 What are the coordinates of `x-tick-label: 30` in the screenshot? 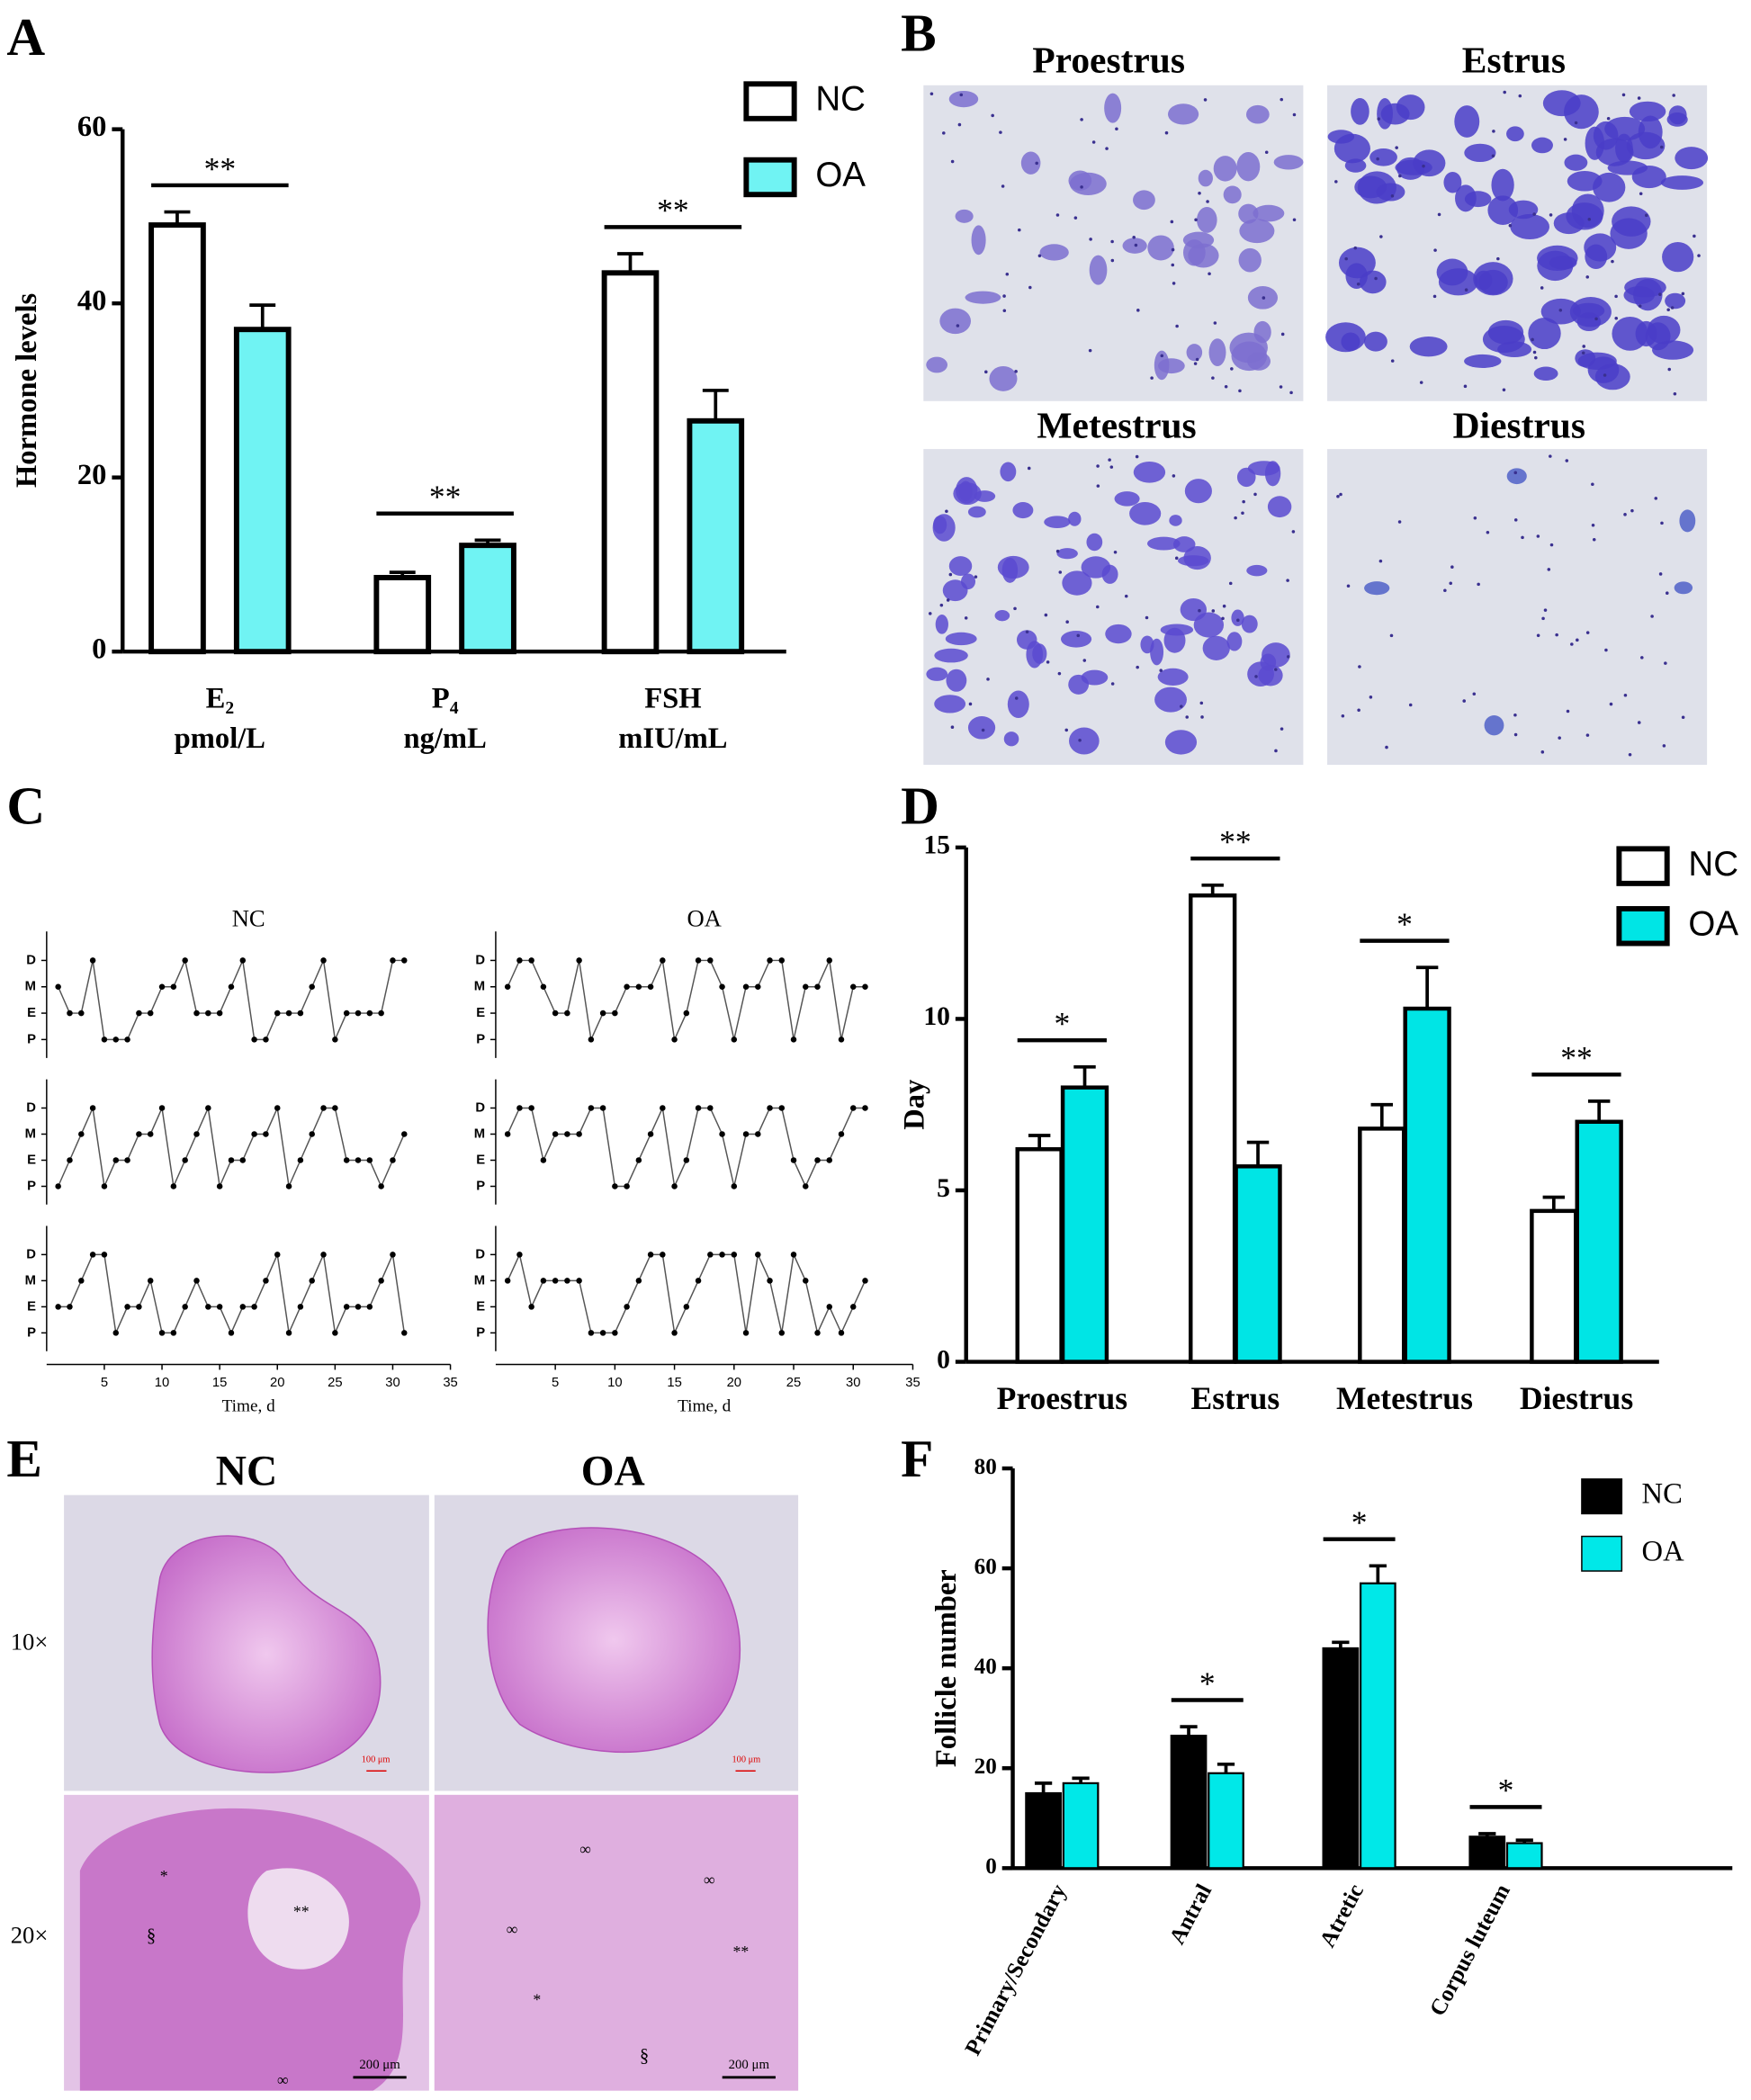 It's located at (392, 1383).